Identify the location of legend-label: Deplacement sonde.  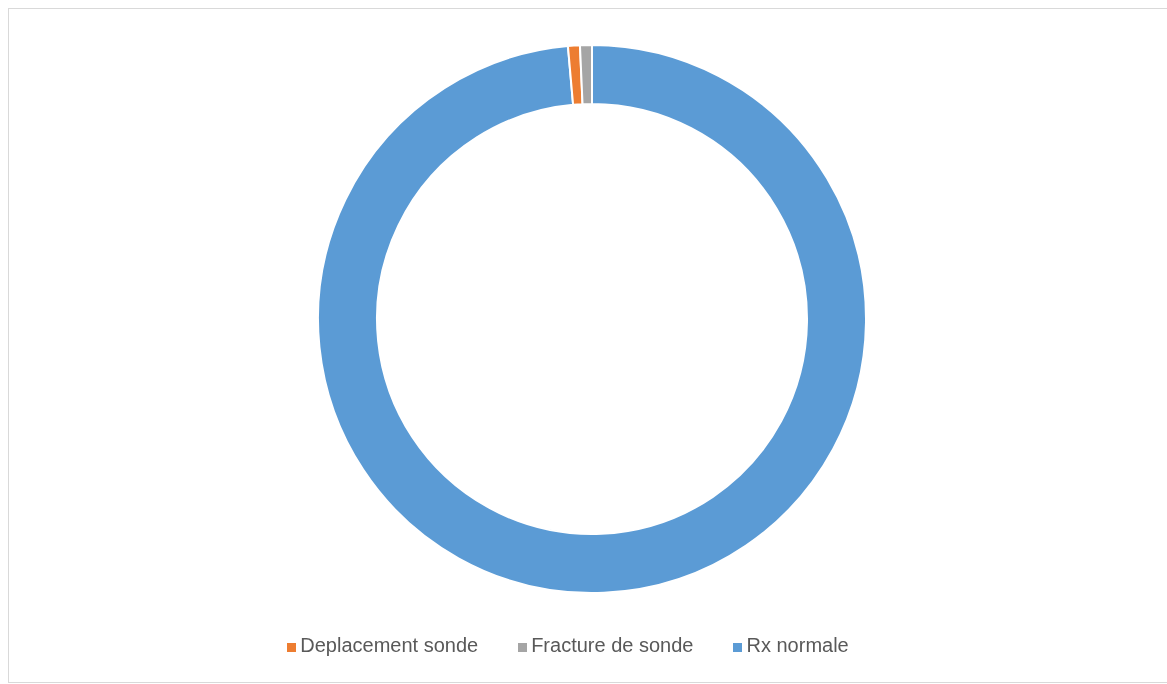
(389, 645).